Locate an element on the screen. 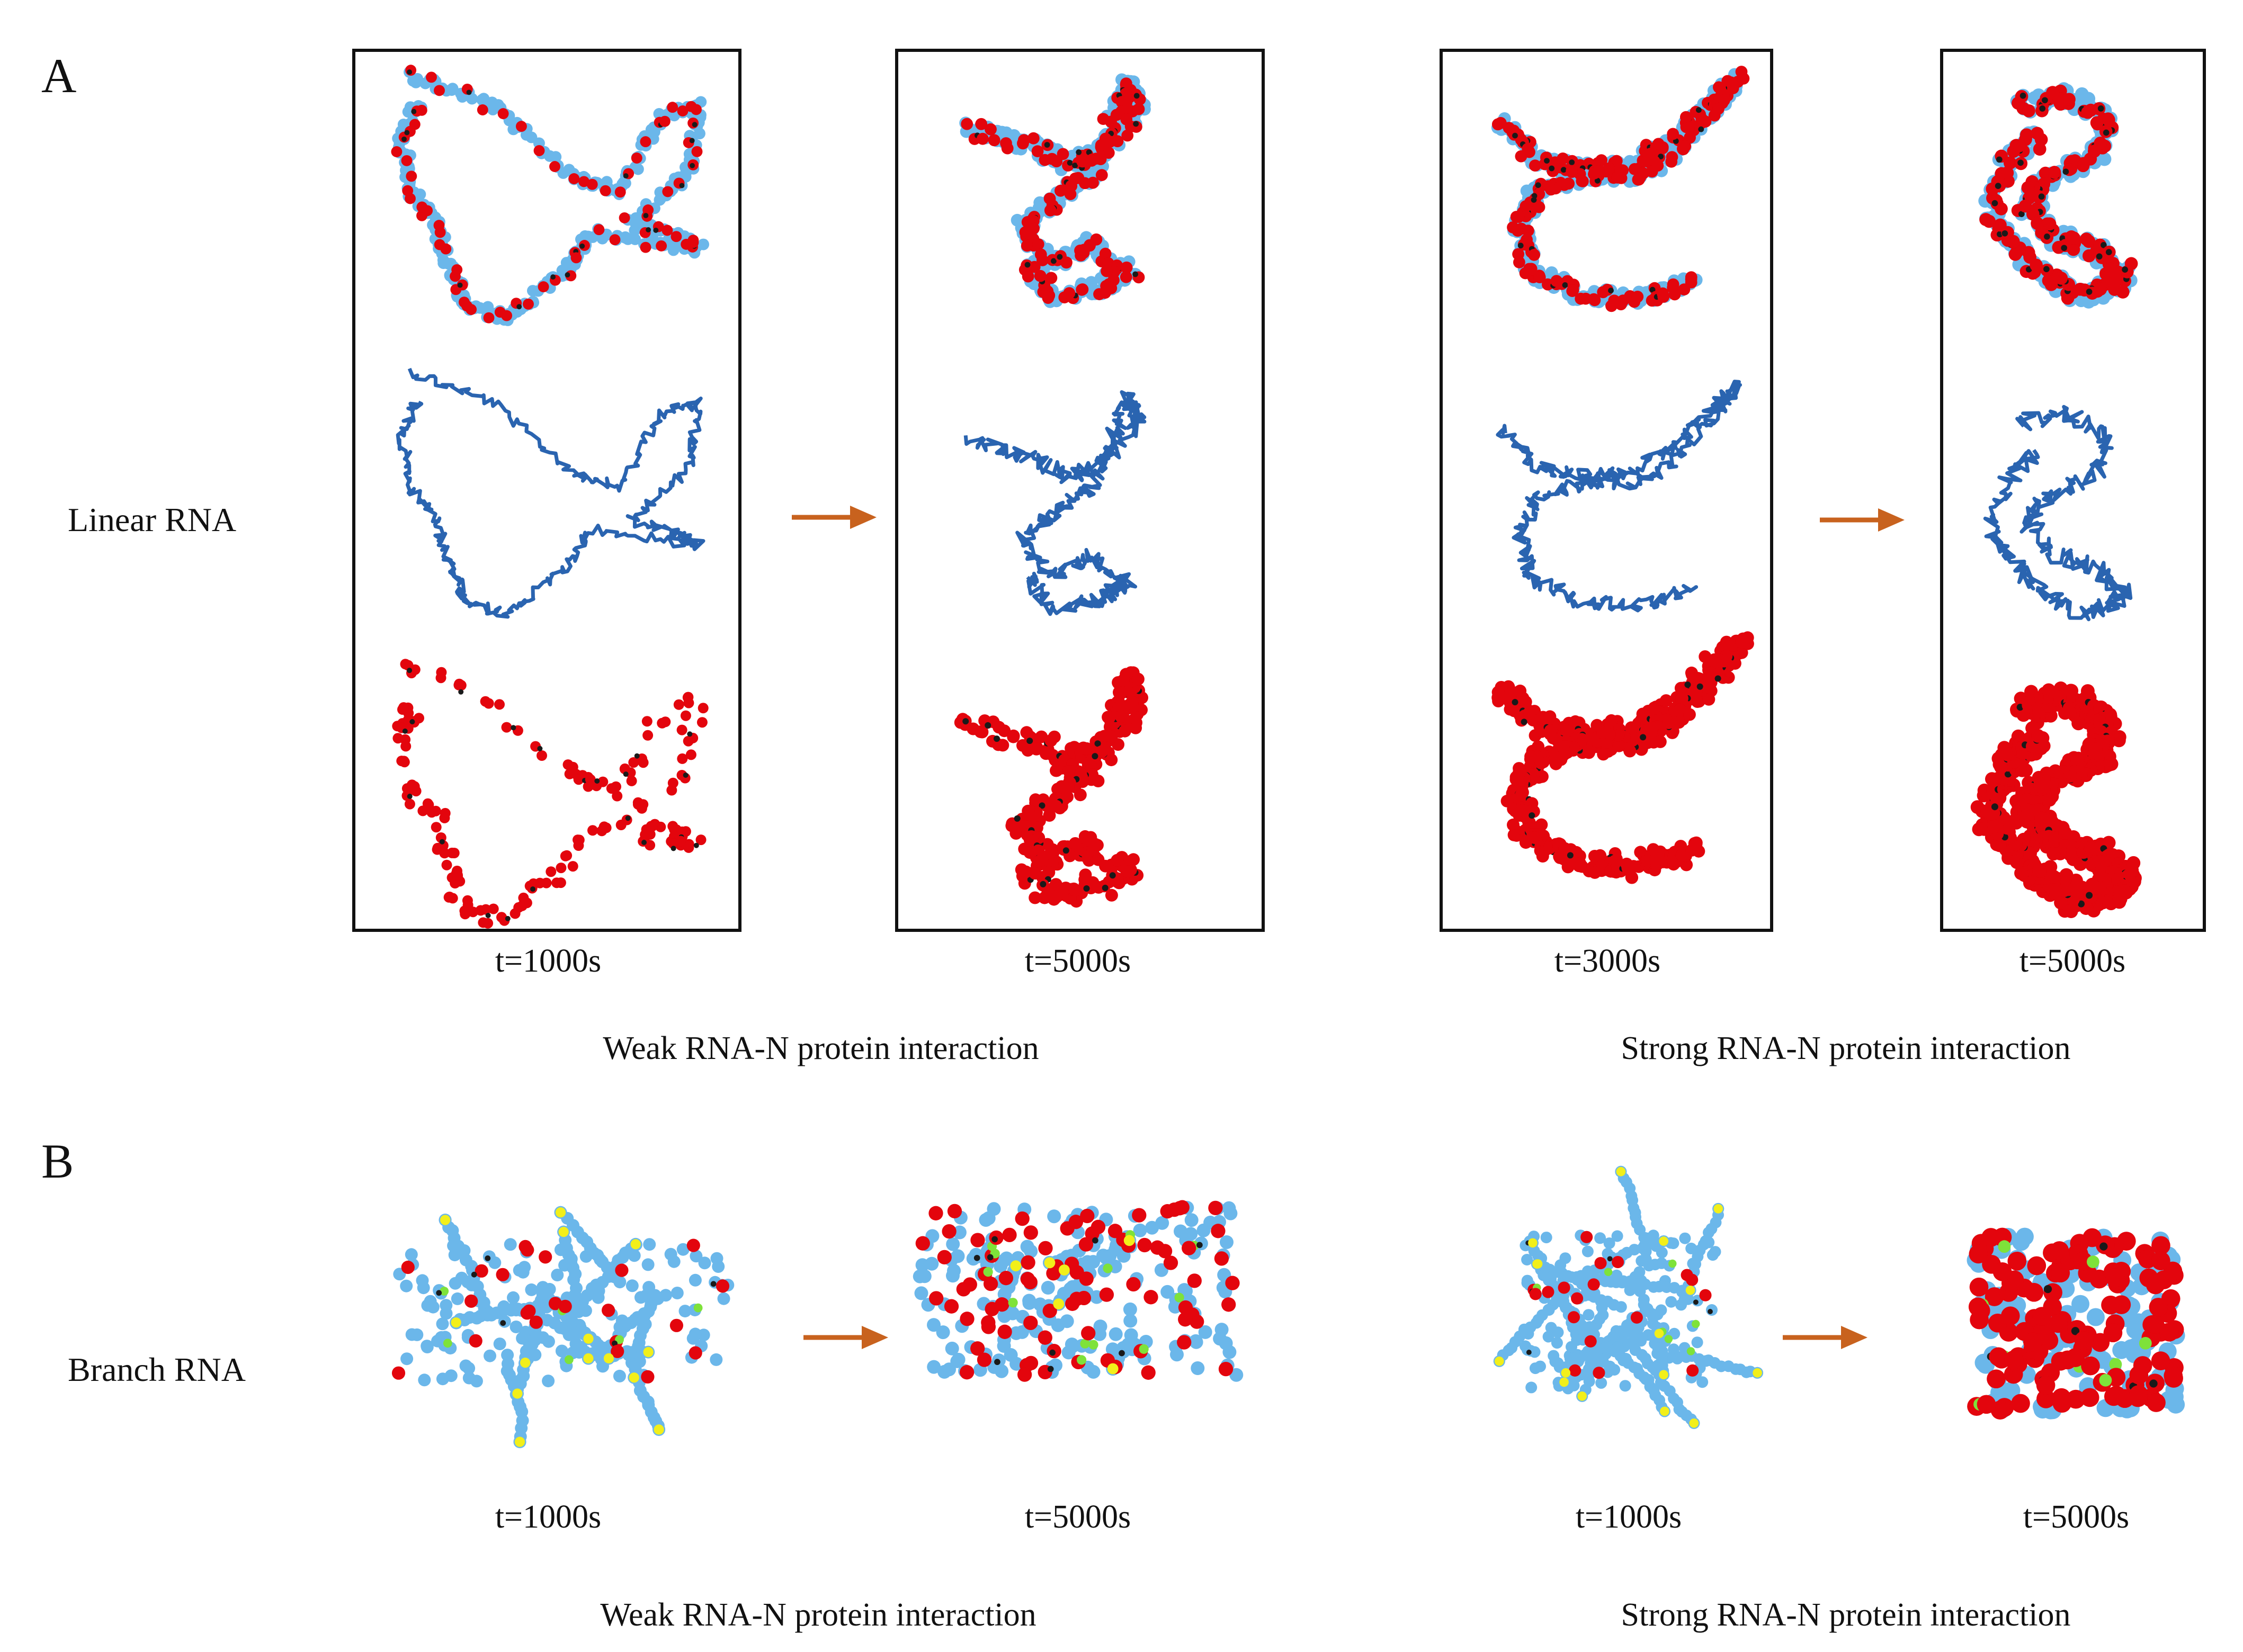  panel-b-letter: B is located at coordinates (57, 1161).